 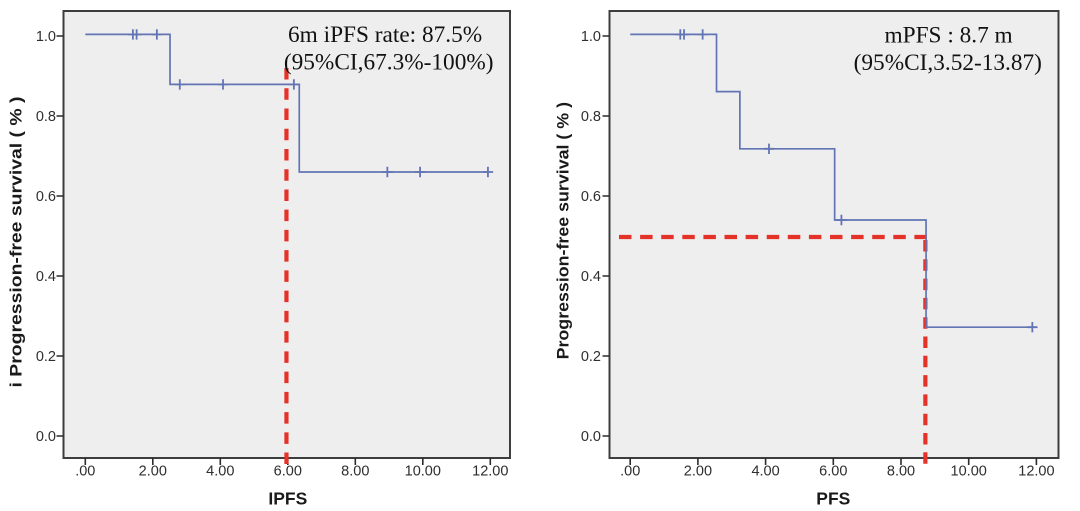 What do you see at coordinates (389, 63) in the screenshot?
I see `svg-text: (95%CI,67.3%-100%)` at bounding box center [389, 63].